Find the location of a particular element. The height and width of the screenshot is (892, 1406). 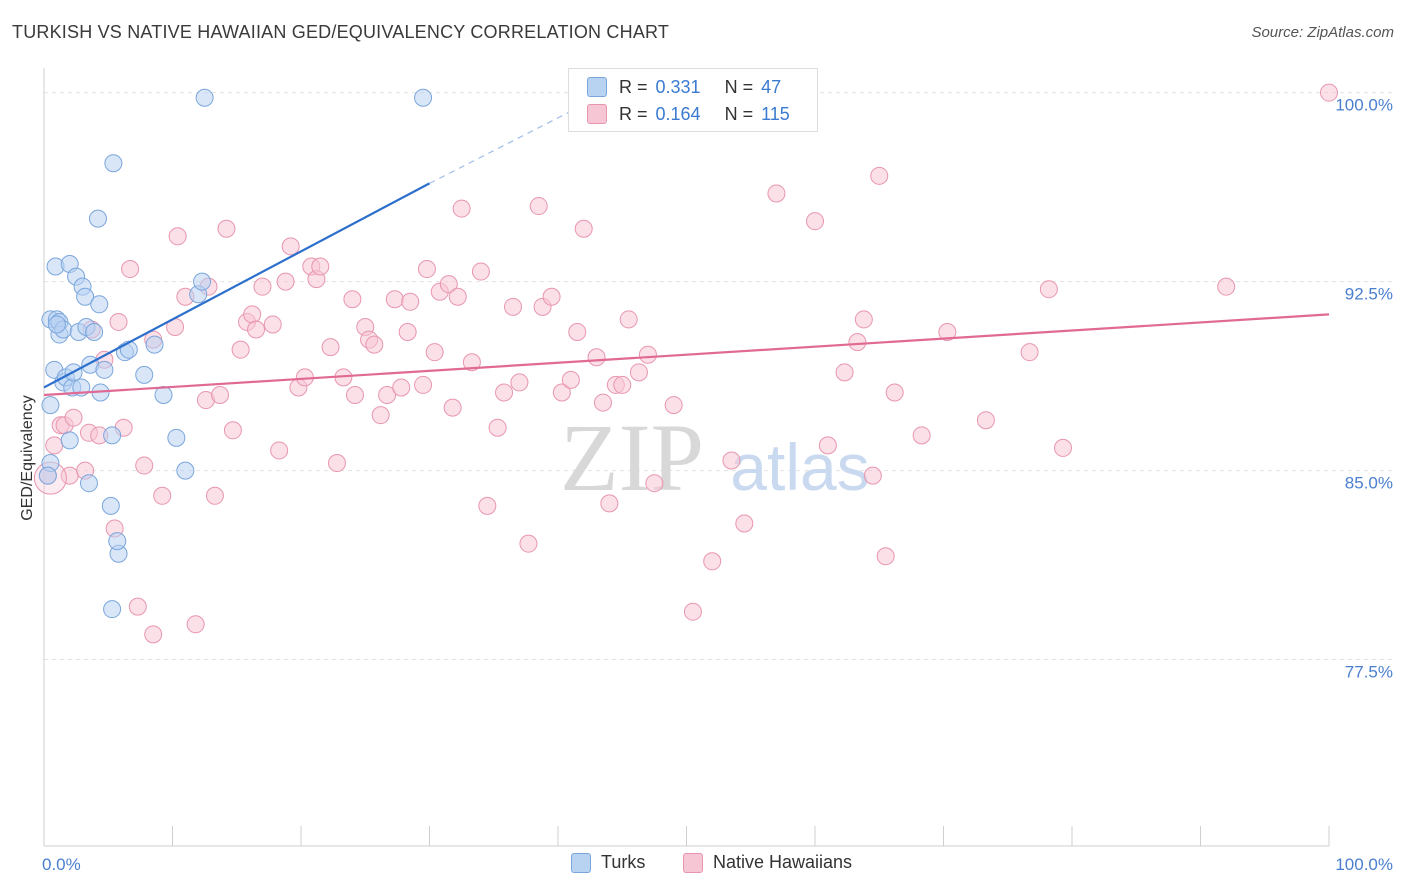

legend-swatch-turks is located at coordinates (597, 87).